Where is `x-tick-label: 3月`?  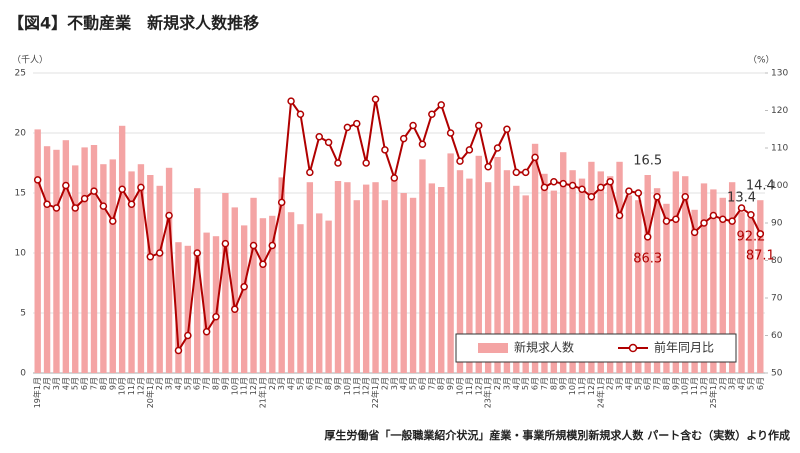 x-tick-label: 3月 is located at coordinates (732, 383).